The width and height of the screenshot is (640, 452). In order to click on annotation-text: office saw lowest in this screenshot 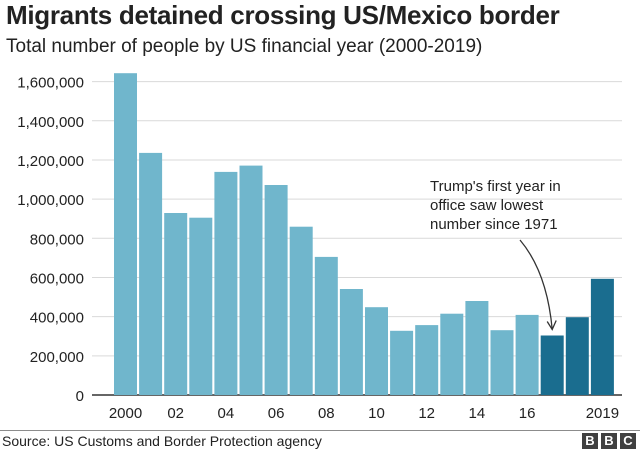, I will do `click(487, 205)`.